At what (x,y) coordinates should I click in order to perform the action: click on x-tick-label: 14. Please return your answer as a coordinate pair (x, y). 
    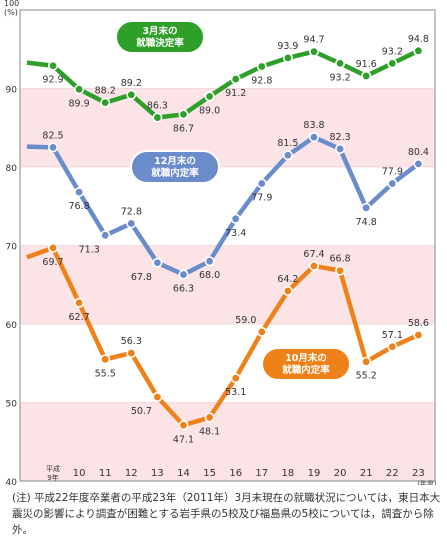
    Looking at the image, I should click on (183, 473).